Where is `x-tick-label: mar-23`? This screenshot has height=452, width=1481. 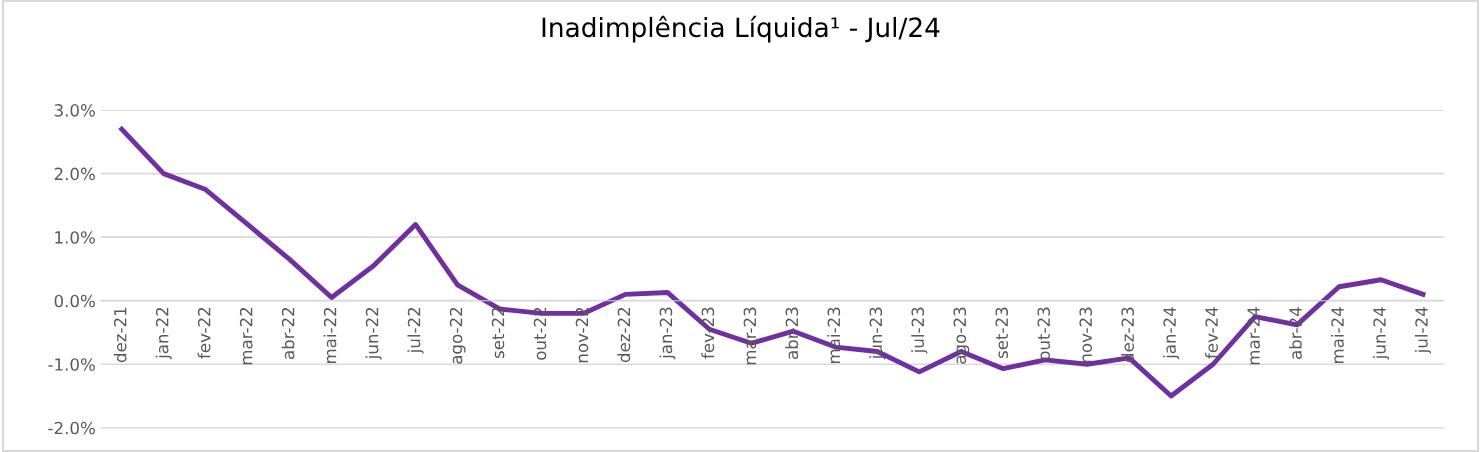
x-tick-label: mar-23 is located at coordinates (750, 336).